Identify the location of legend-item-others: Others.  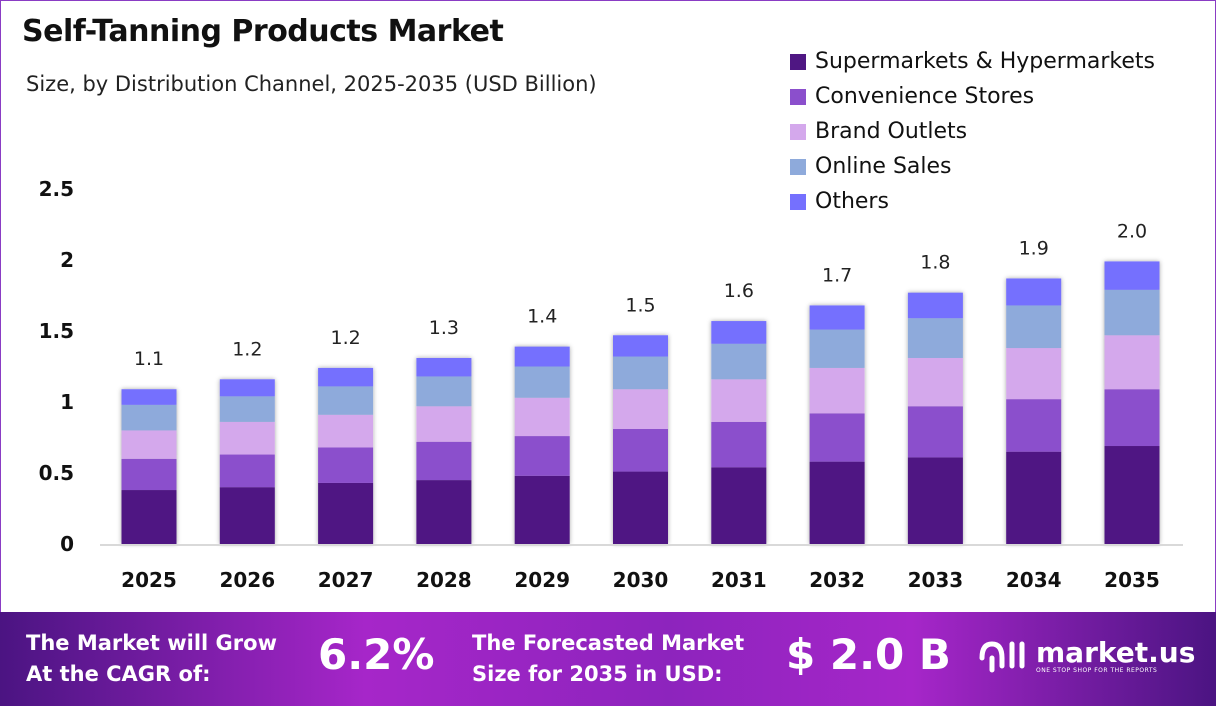
(972, 201).